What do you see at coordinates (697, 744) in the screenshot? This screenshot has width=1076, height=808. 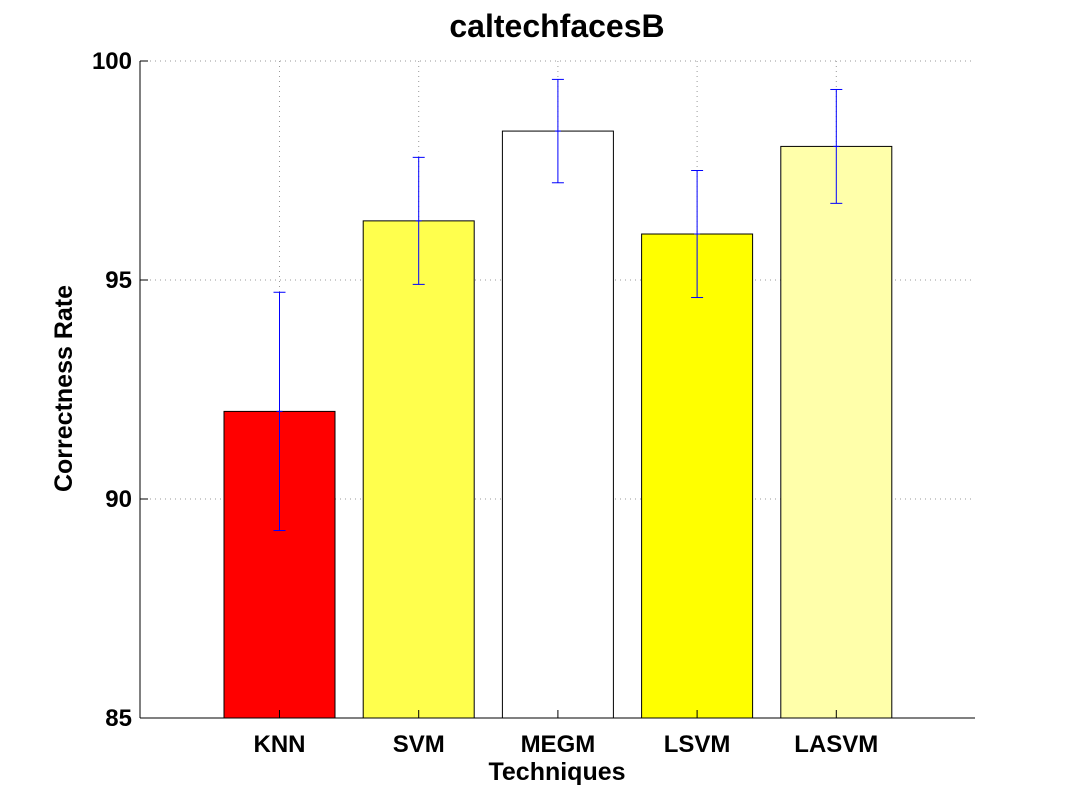 I see `x-tick-label: LSVM` at bounding box center [697, 744].